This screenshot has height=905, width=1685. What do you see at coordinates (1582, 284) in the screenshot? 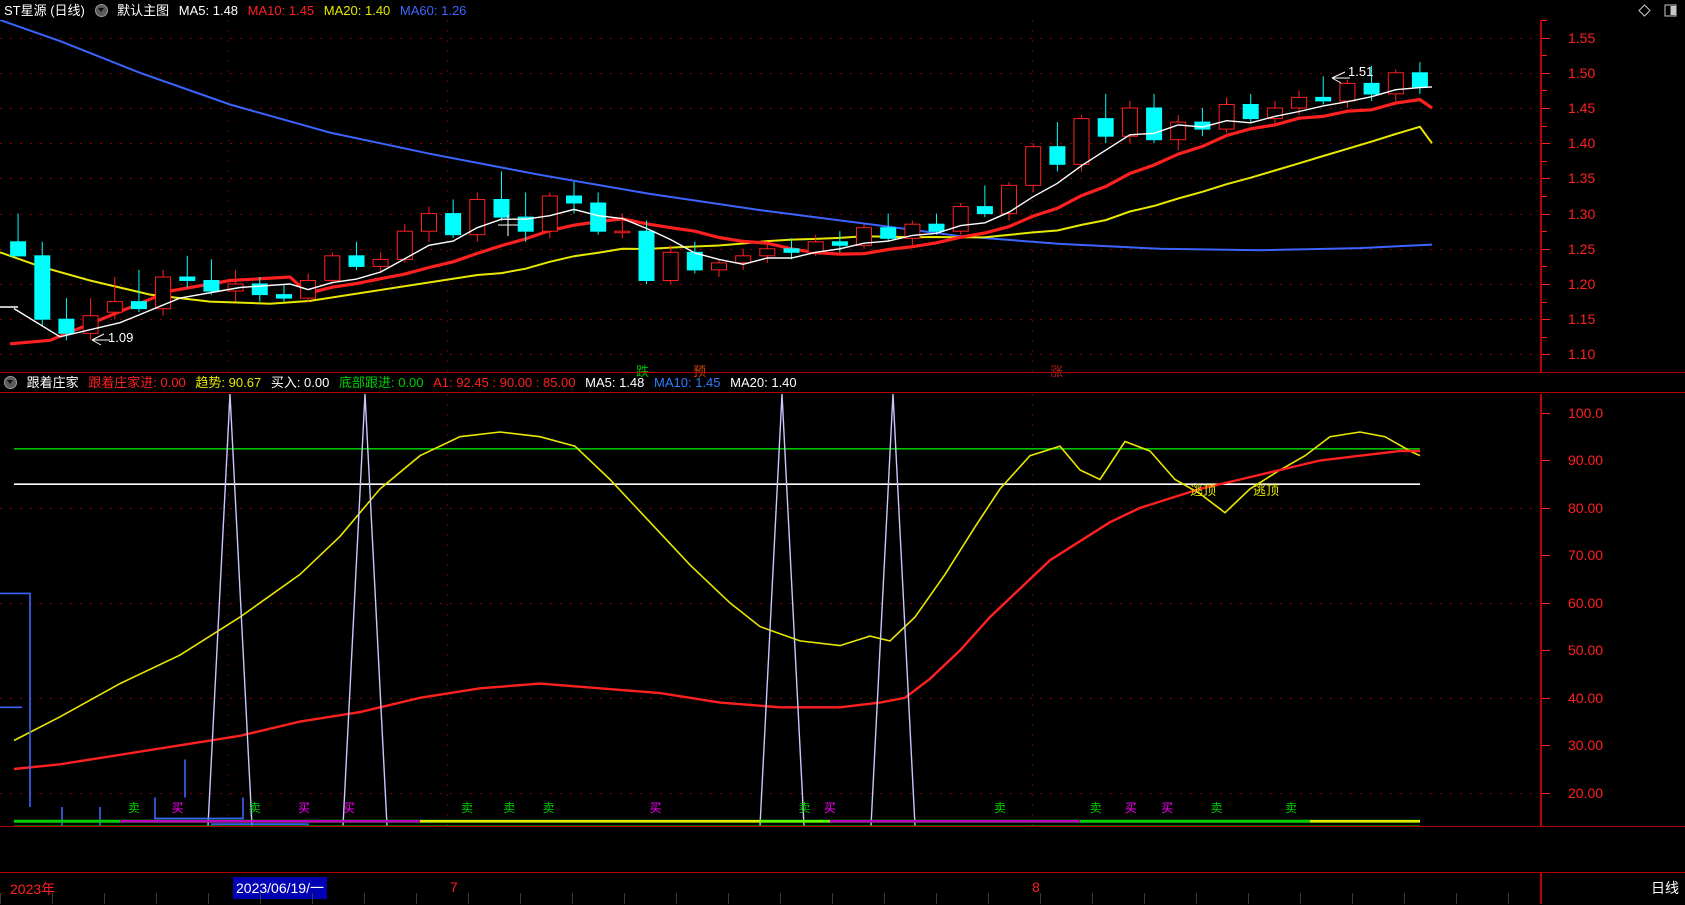
I see `price-axis-tick: 1.20` at bounding box center [1582, 284].